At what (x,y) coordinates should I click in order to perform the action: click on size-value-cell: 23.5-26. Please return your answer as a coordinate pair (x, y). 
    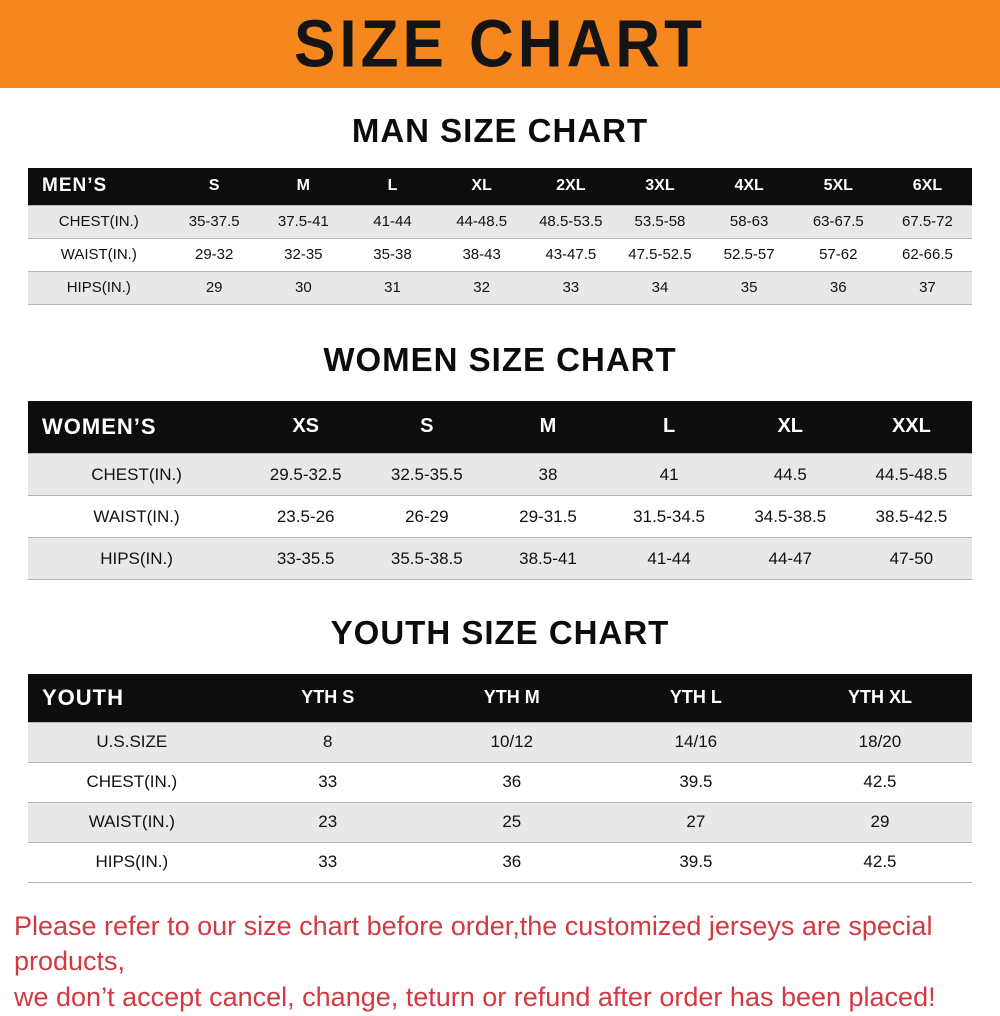
    Looking at the image, I should click on (305, 517).